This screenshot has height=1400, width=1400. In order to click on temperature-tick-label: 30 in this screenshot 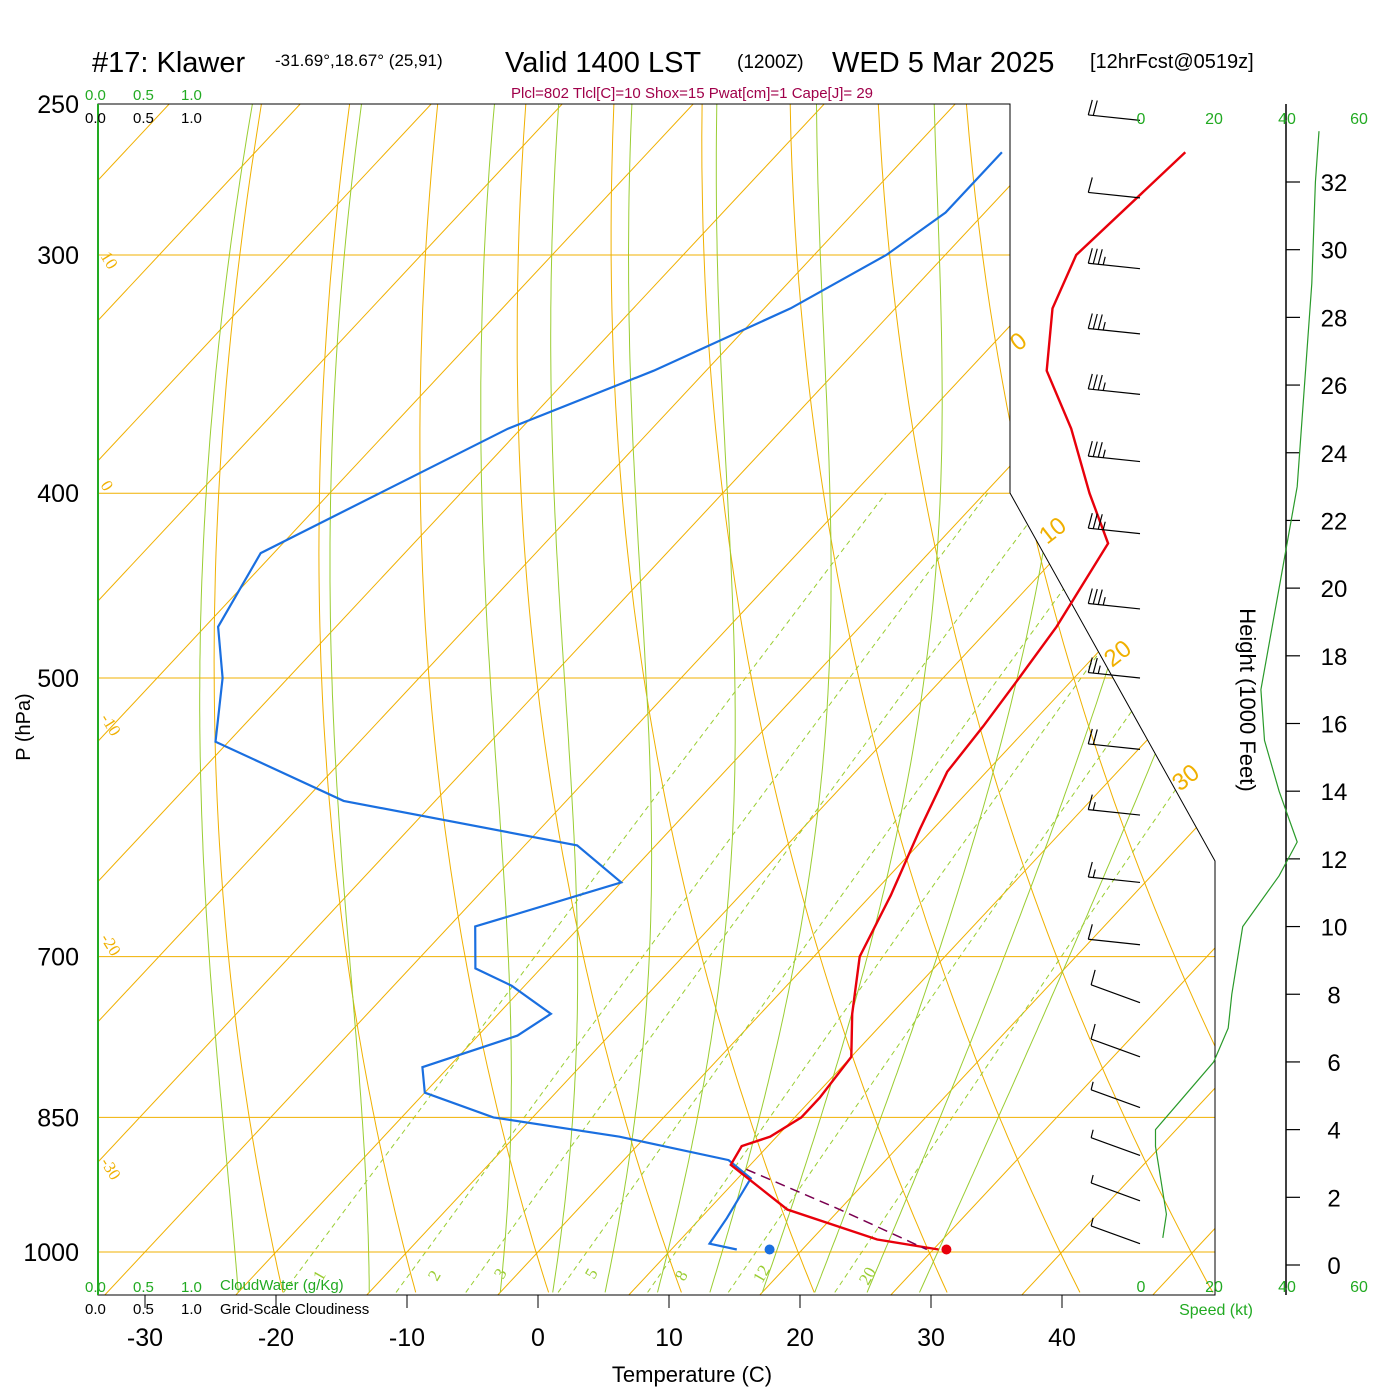, I will do `click(931, 1338)`.